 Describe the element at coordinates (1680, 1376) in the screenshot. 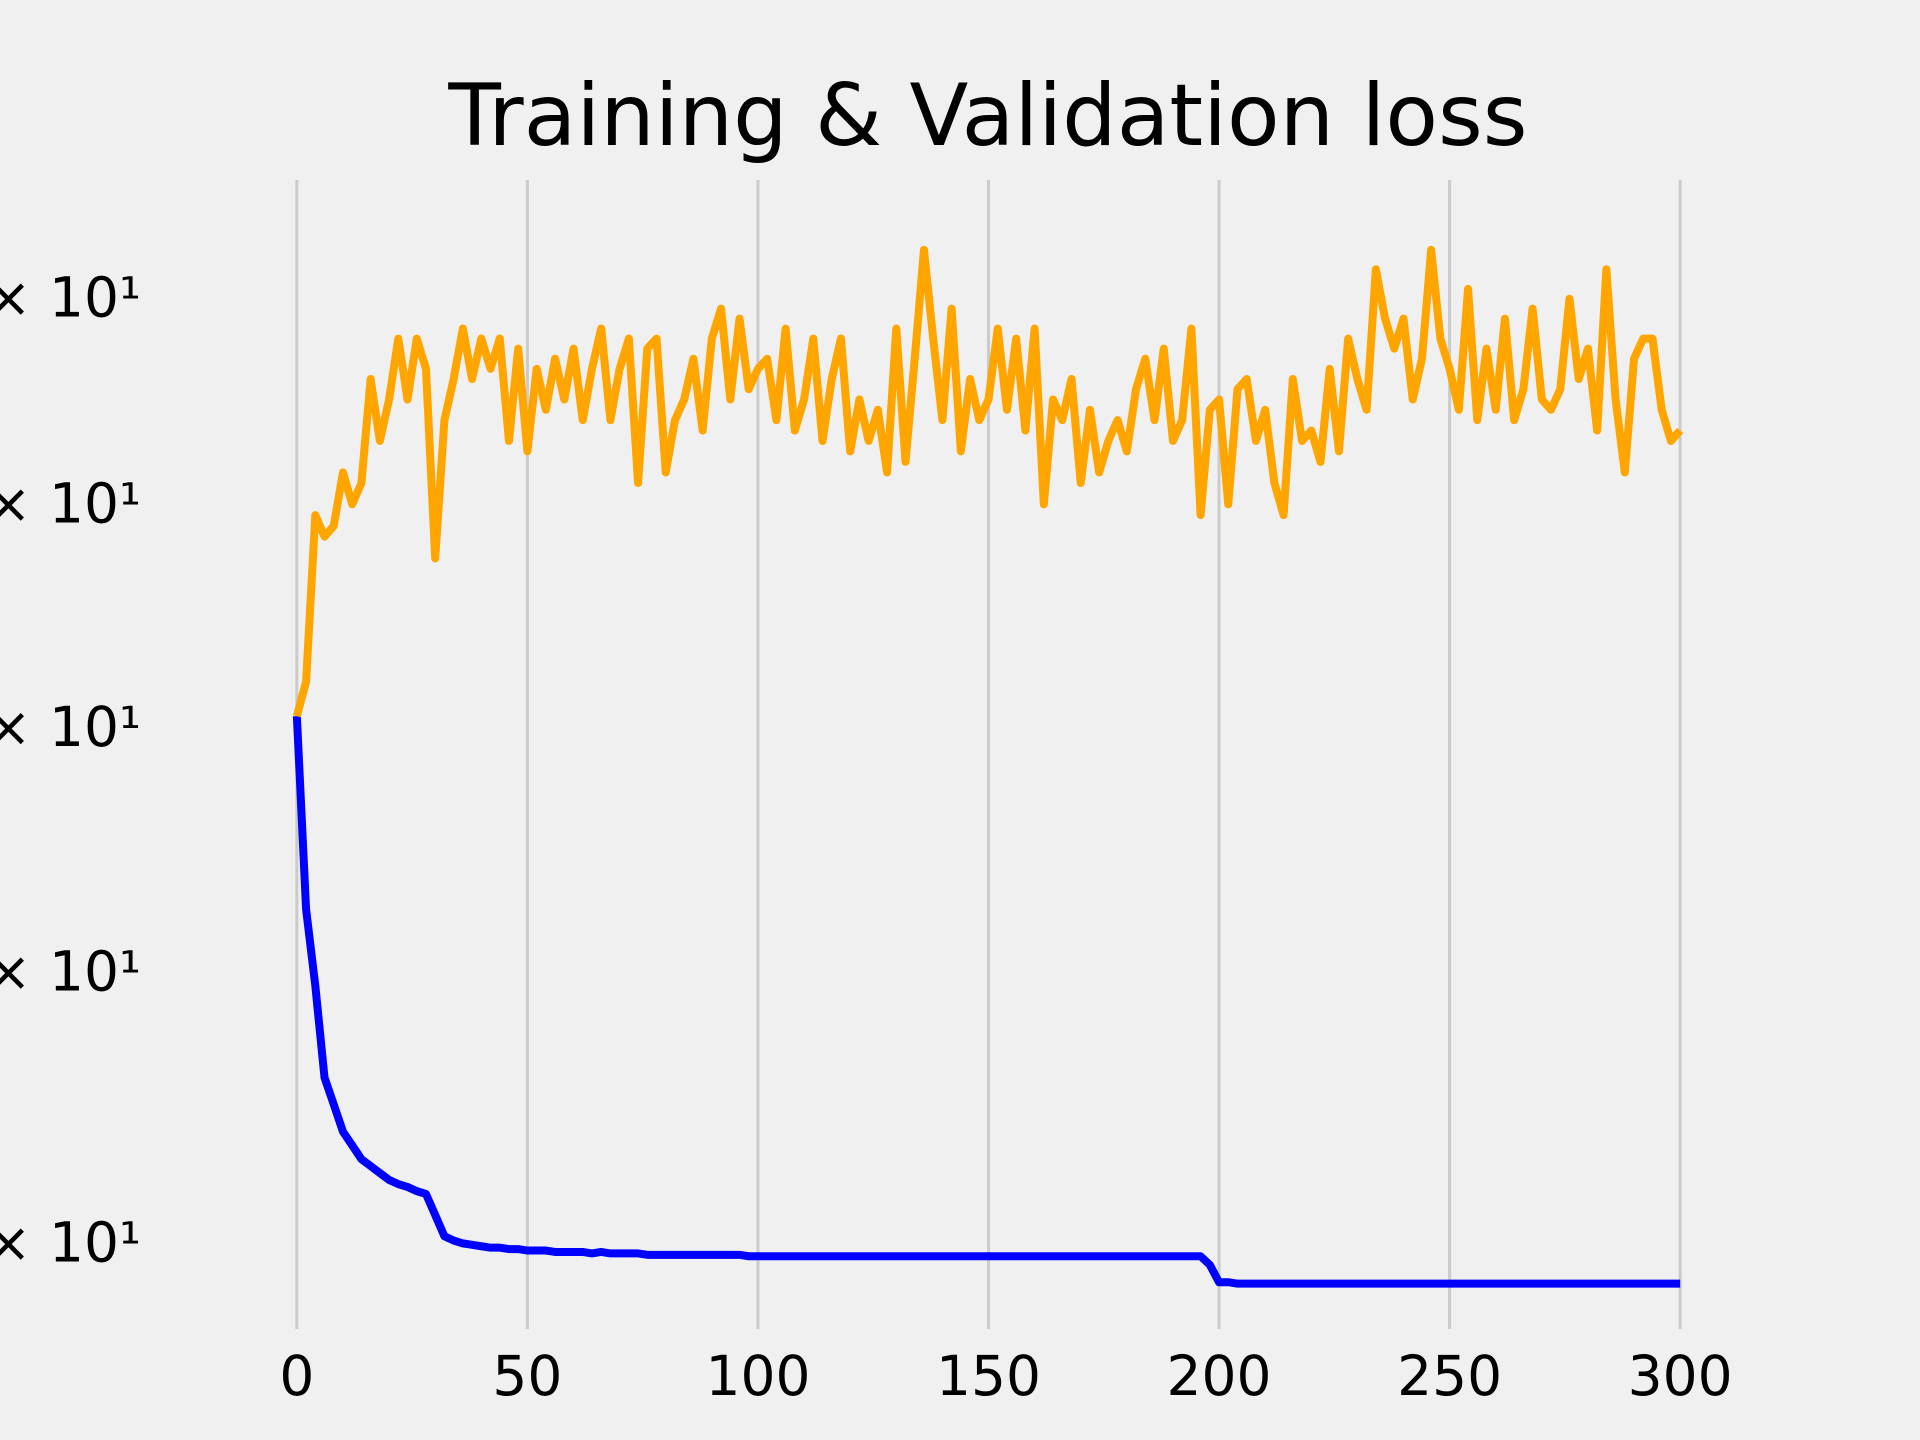

I see `x-tick-label: 300` at that location.